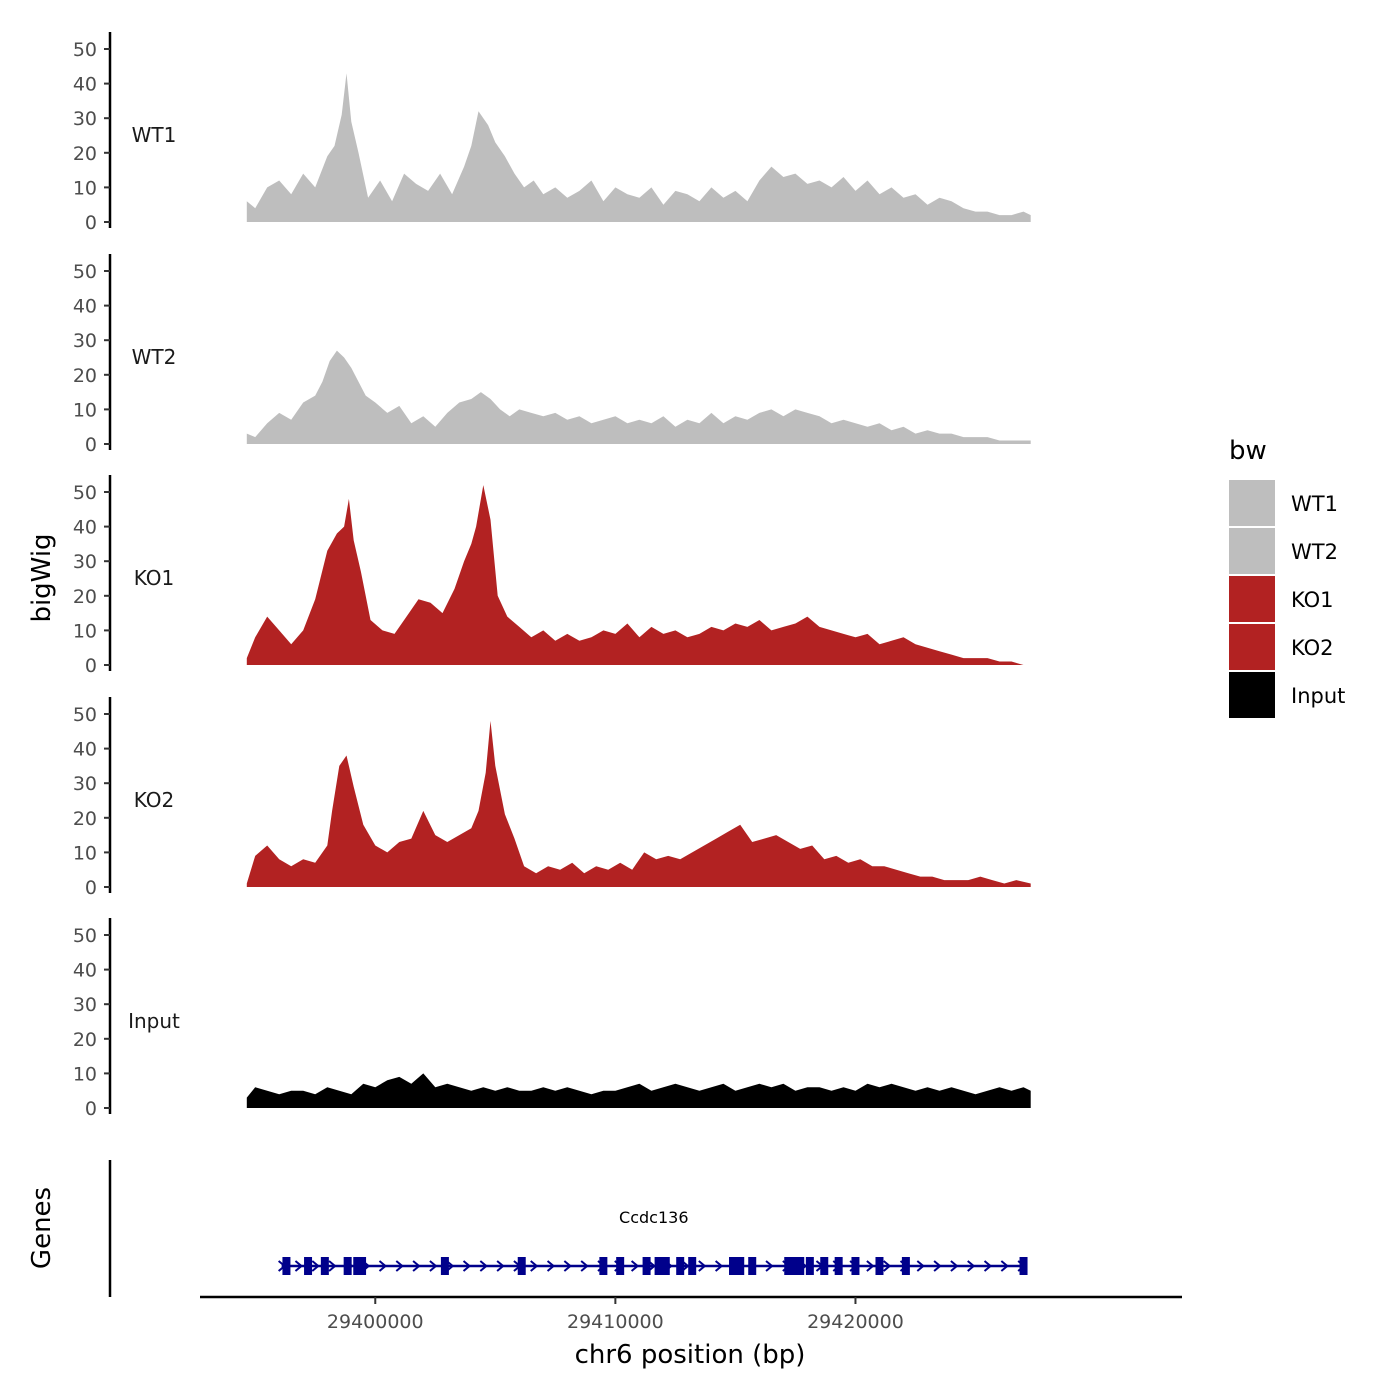 This screenshot has width=1400, height=1400. What do you see at coordinates (638, 397) in the screenshot?
I see `signal-area-wt2` at bounding box center [638, 397].